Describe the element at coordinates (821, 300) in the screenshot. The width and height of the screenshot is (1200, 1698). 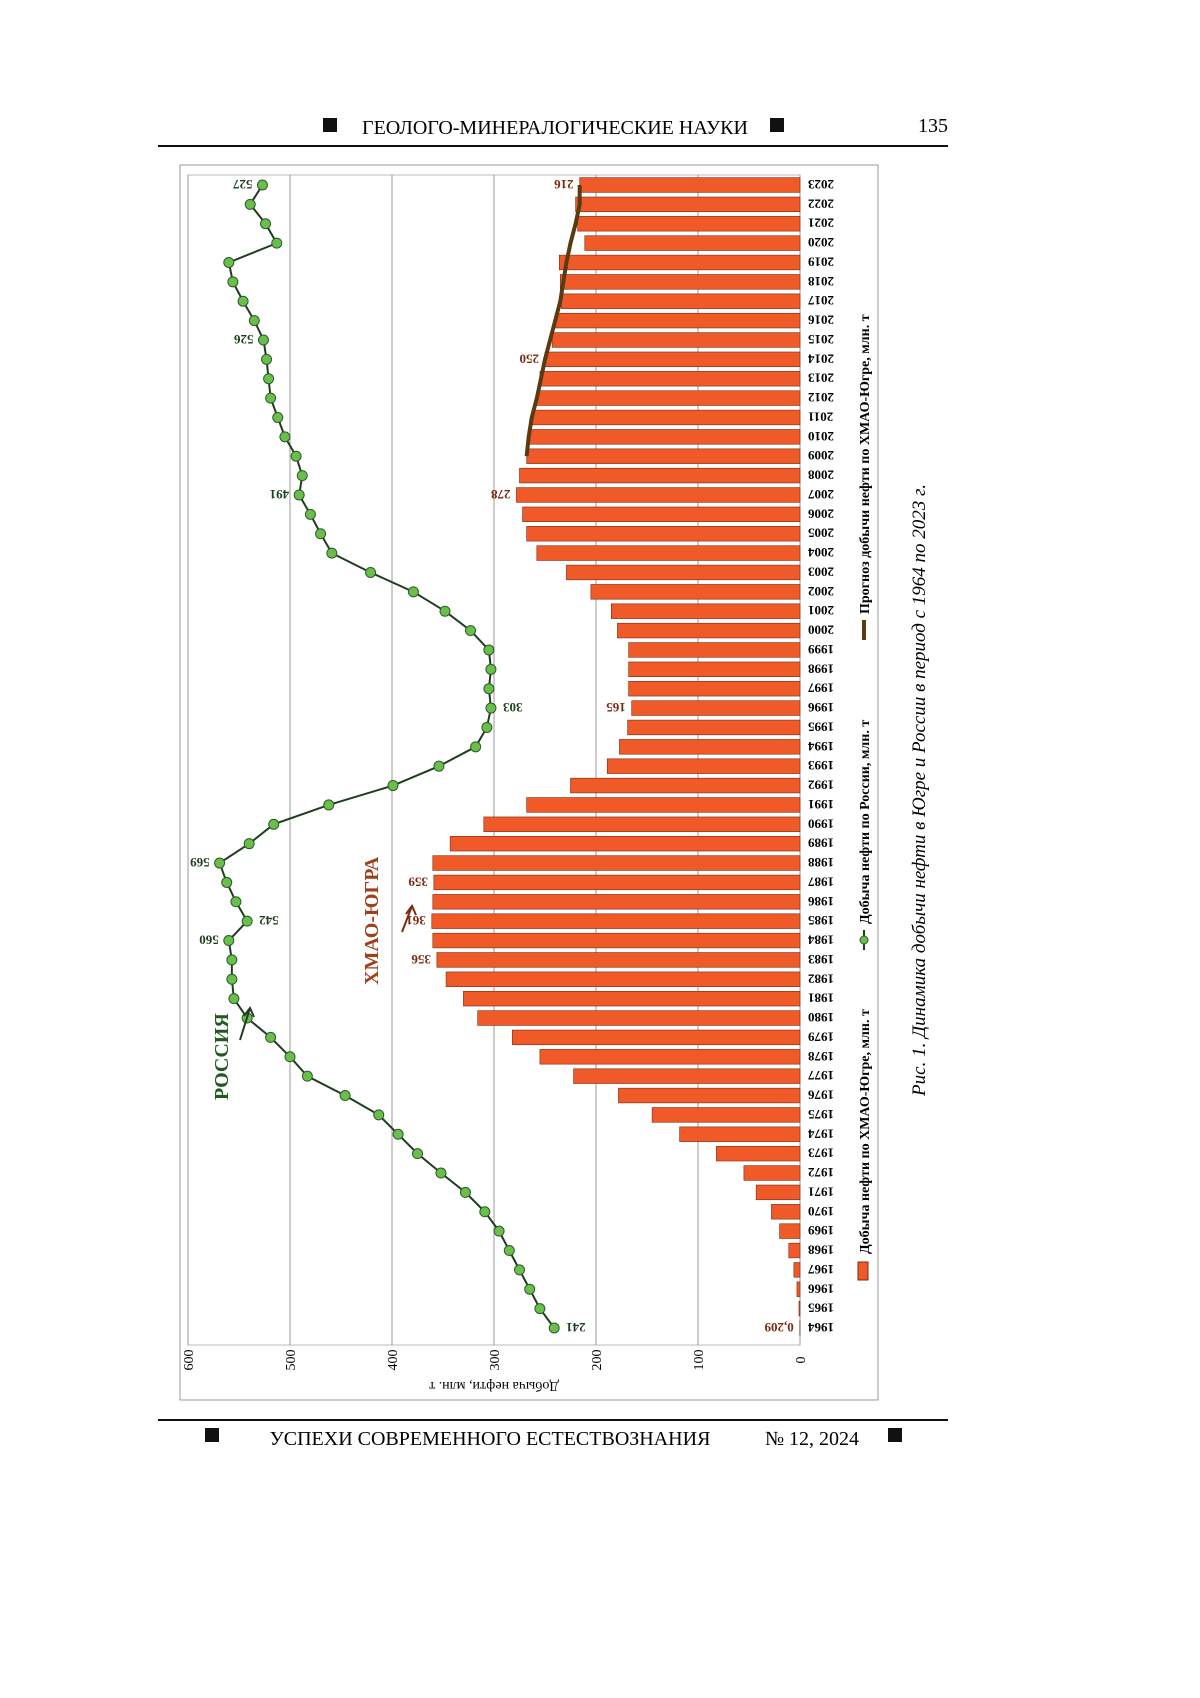
I see `x-tick-label: 2017` at that location.